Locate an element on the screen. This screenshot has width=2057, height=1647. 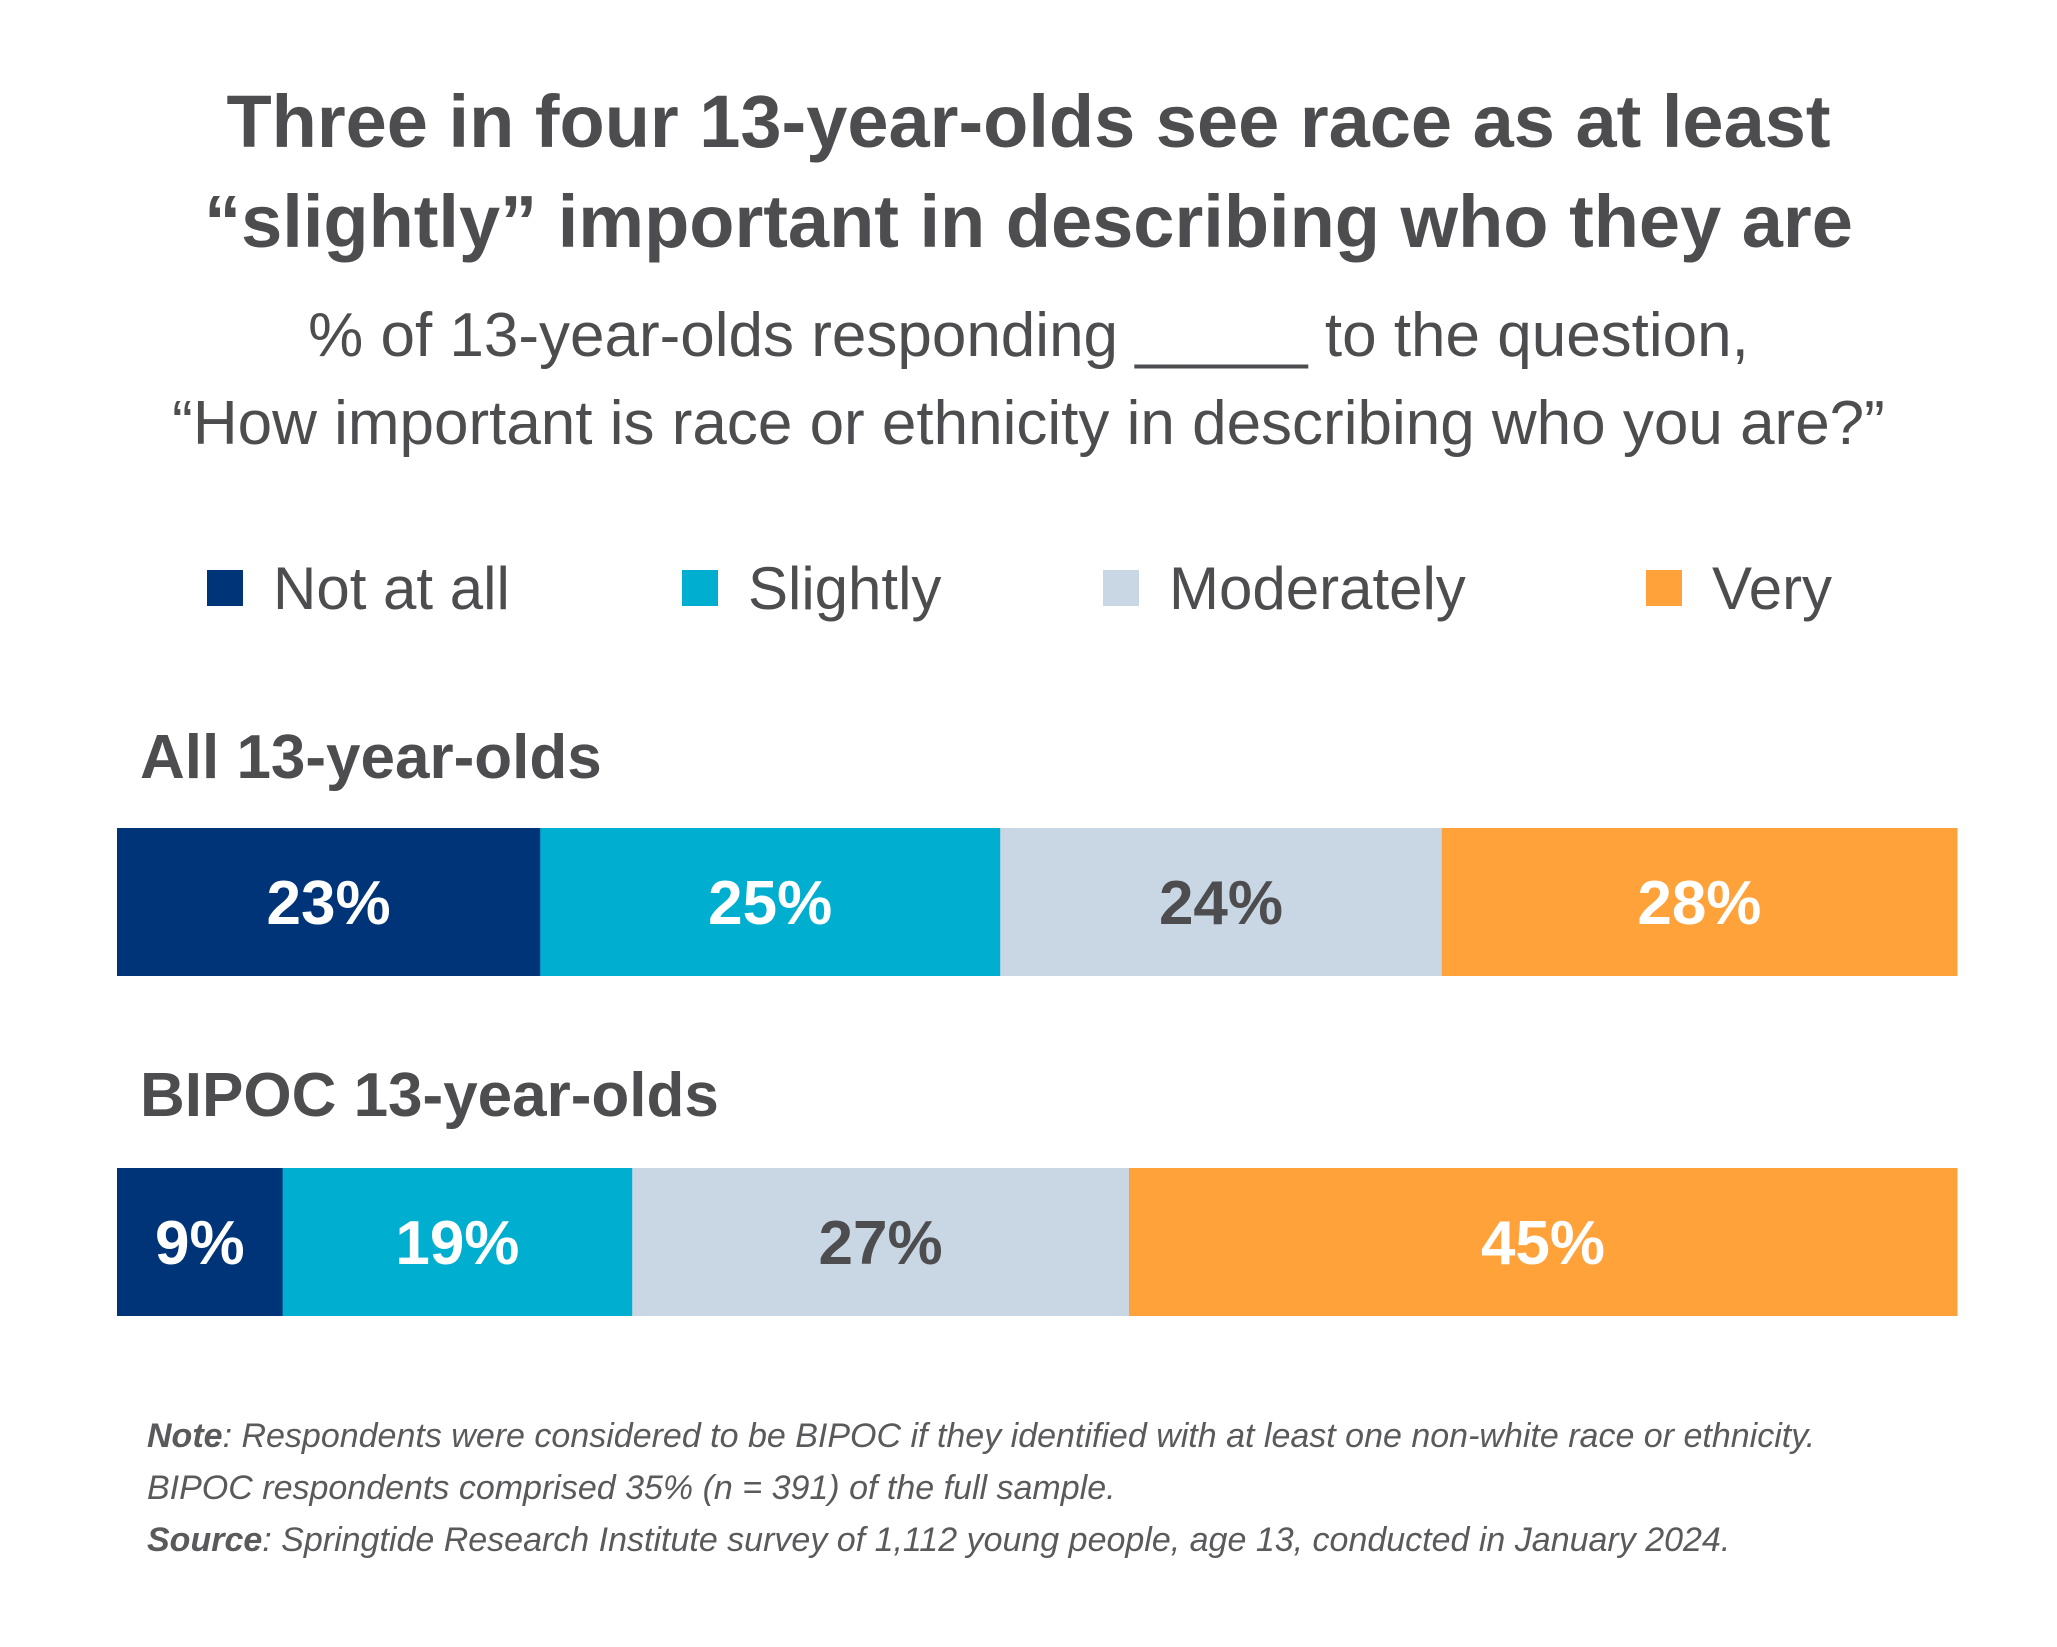
bar-segment-bipoc-very is located at coordinates (1543, 1242).